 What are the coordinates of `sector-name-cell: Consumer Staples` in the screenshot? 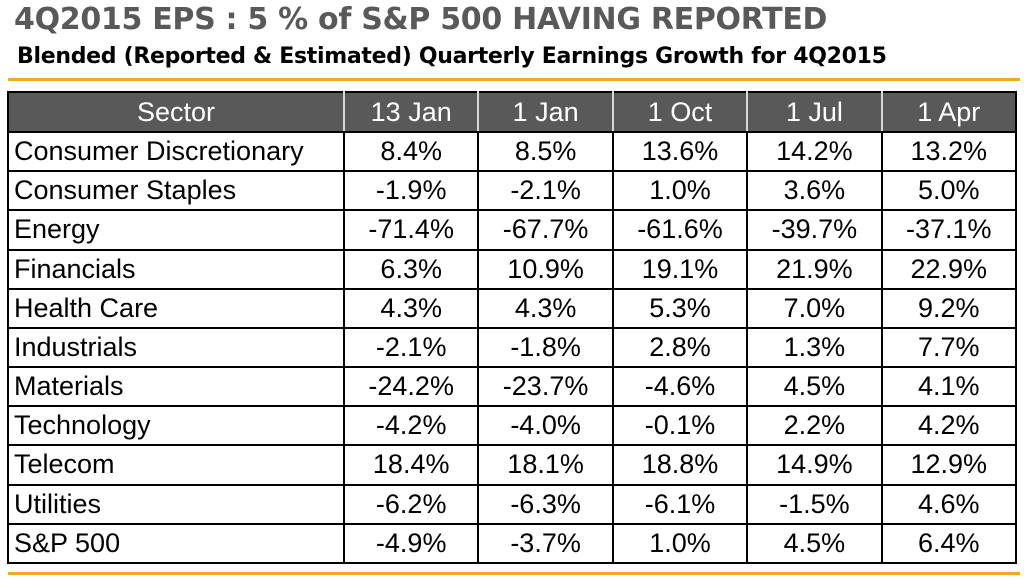 It's located at (176, 191).